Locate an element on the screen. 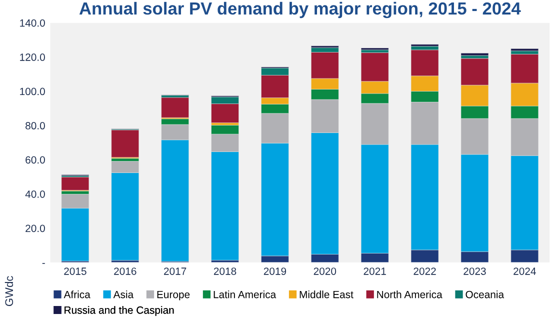  x-tick-label: 2015 is located at coordinates (75, 271).